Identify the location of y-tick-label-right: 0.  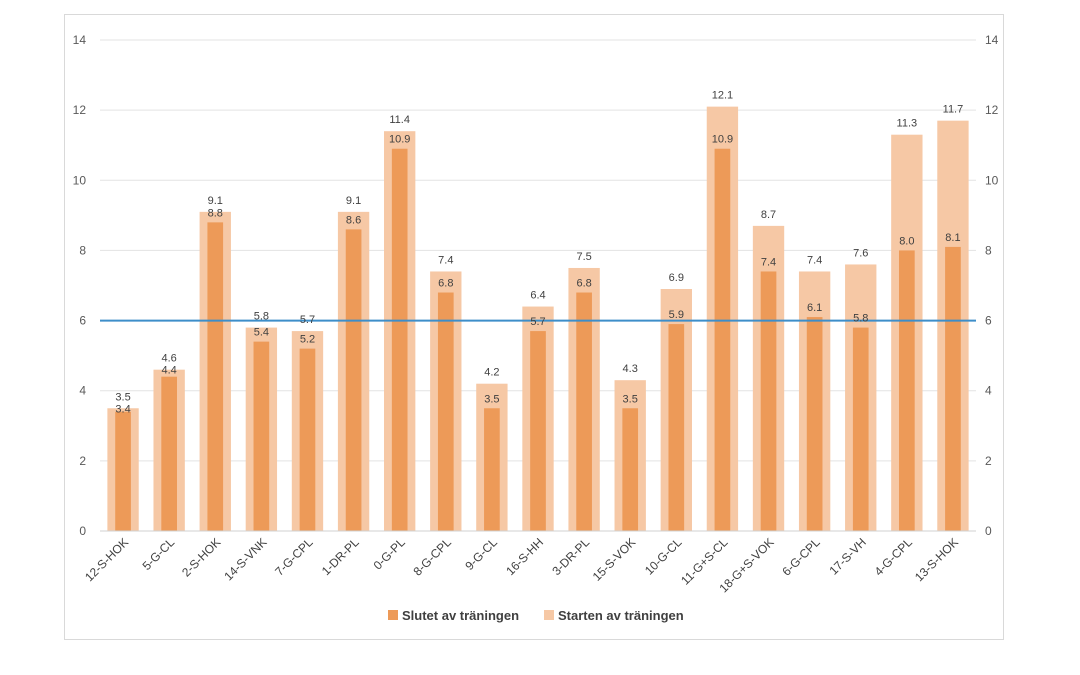
(988, 531).